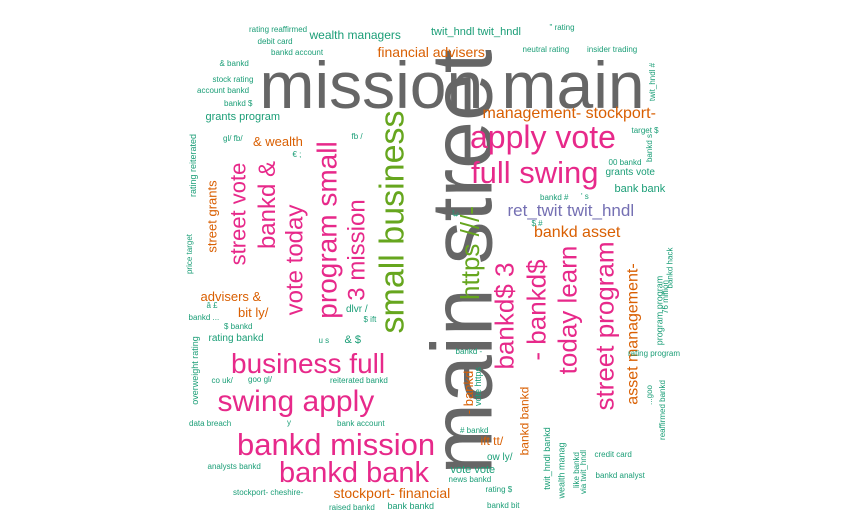 The width and height of the screenshot is (858, 532). Describe the element at coordinates (352, 507) in the screenshot. I see `w-raised-bankd: raised bankd` at that location.